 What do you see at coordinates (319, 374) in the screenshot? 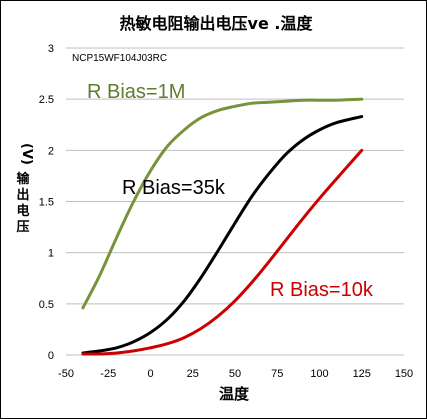
I see `x-tick-label: 100` at bounding box center [319, 374].